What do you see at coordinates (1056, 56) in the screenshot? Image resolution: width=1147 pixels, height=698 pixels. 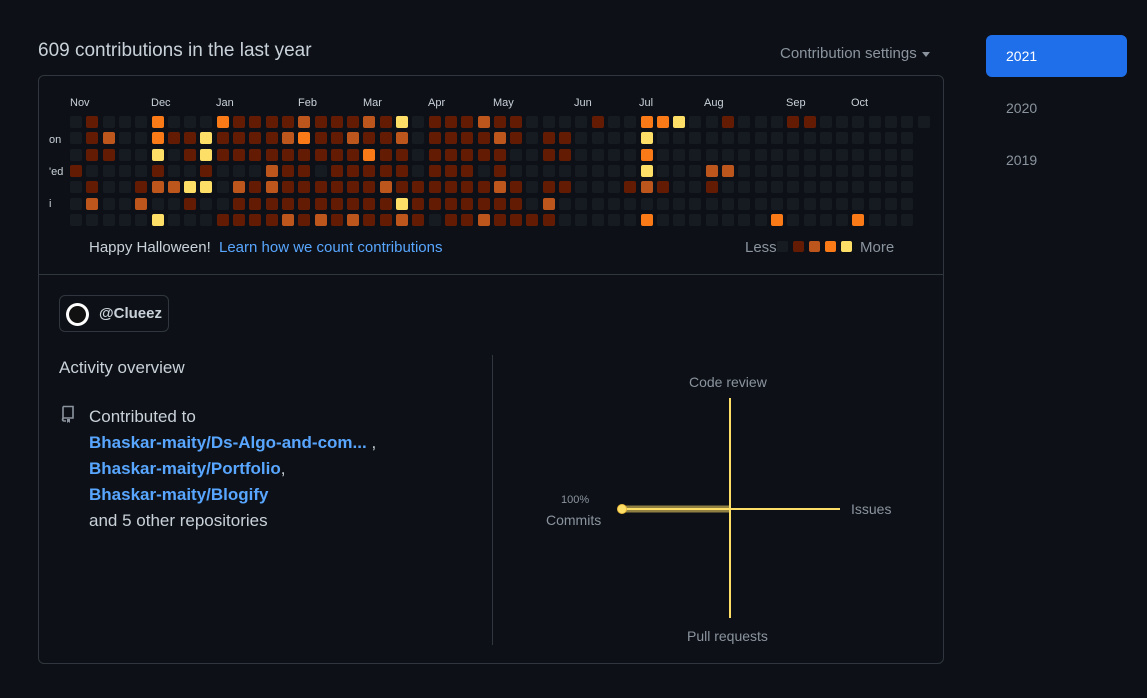 I see `year-2021-button: 2021` at bounding box center [1056, 56].